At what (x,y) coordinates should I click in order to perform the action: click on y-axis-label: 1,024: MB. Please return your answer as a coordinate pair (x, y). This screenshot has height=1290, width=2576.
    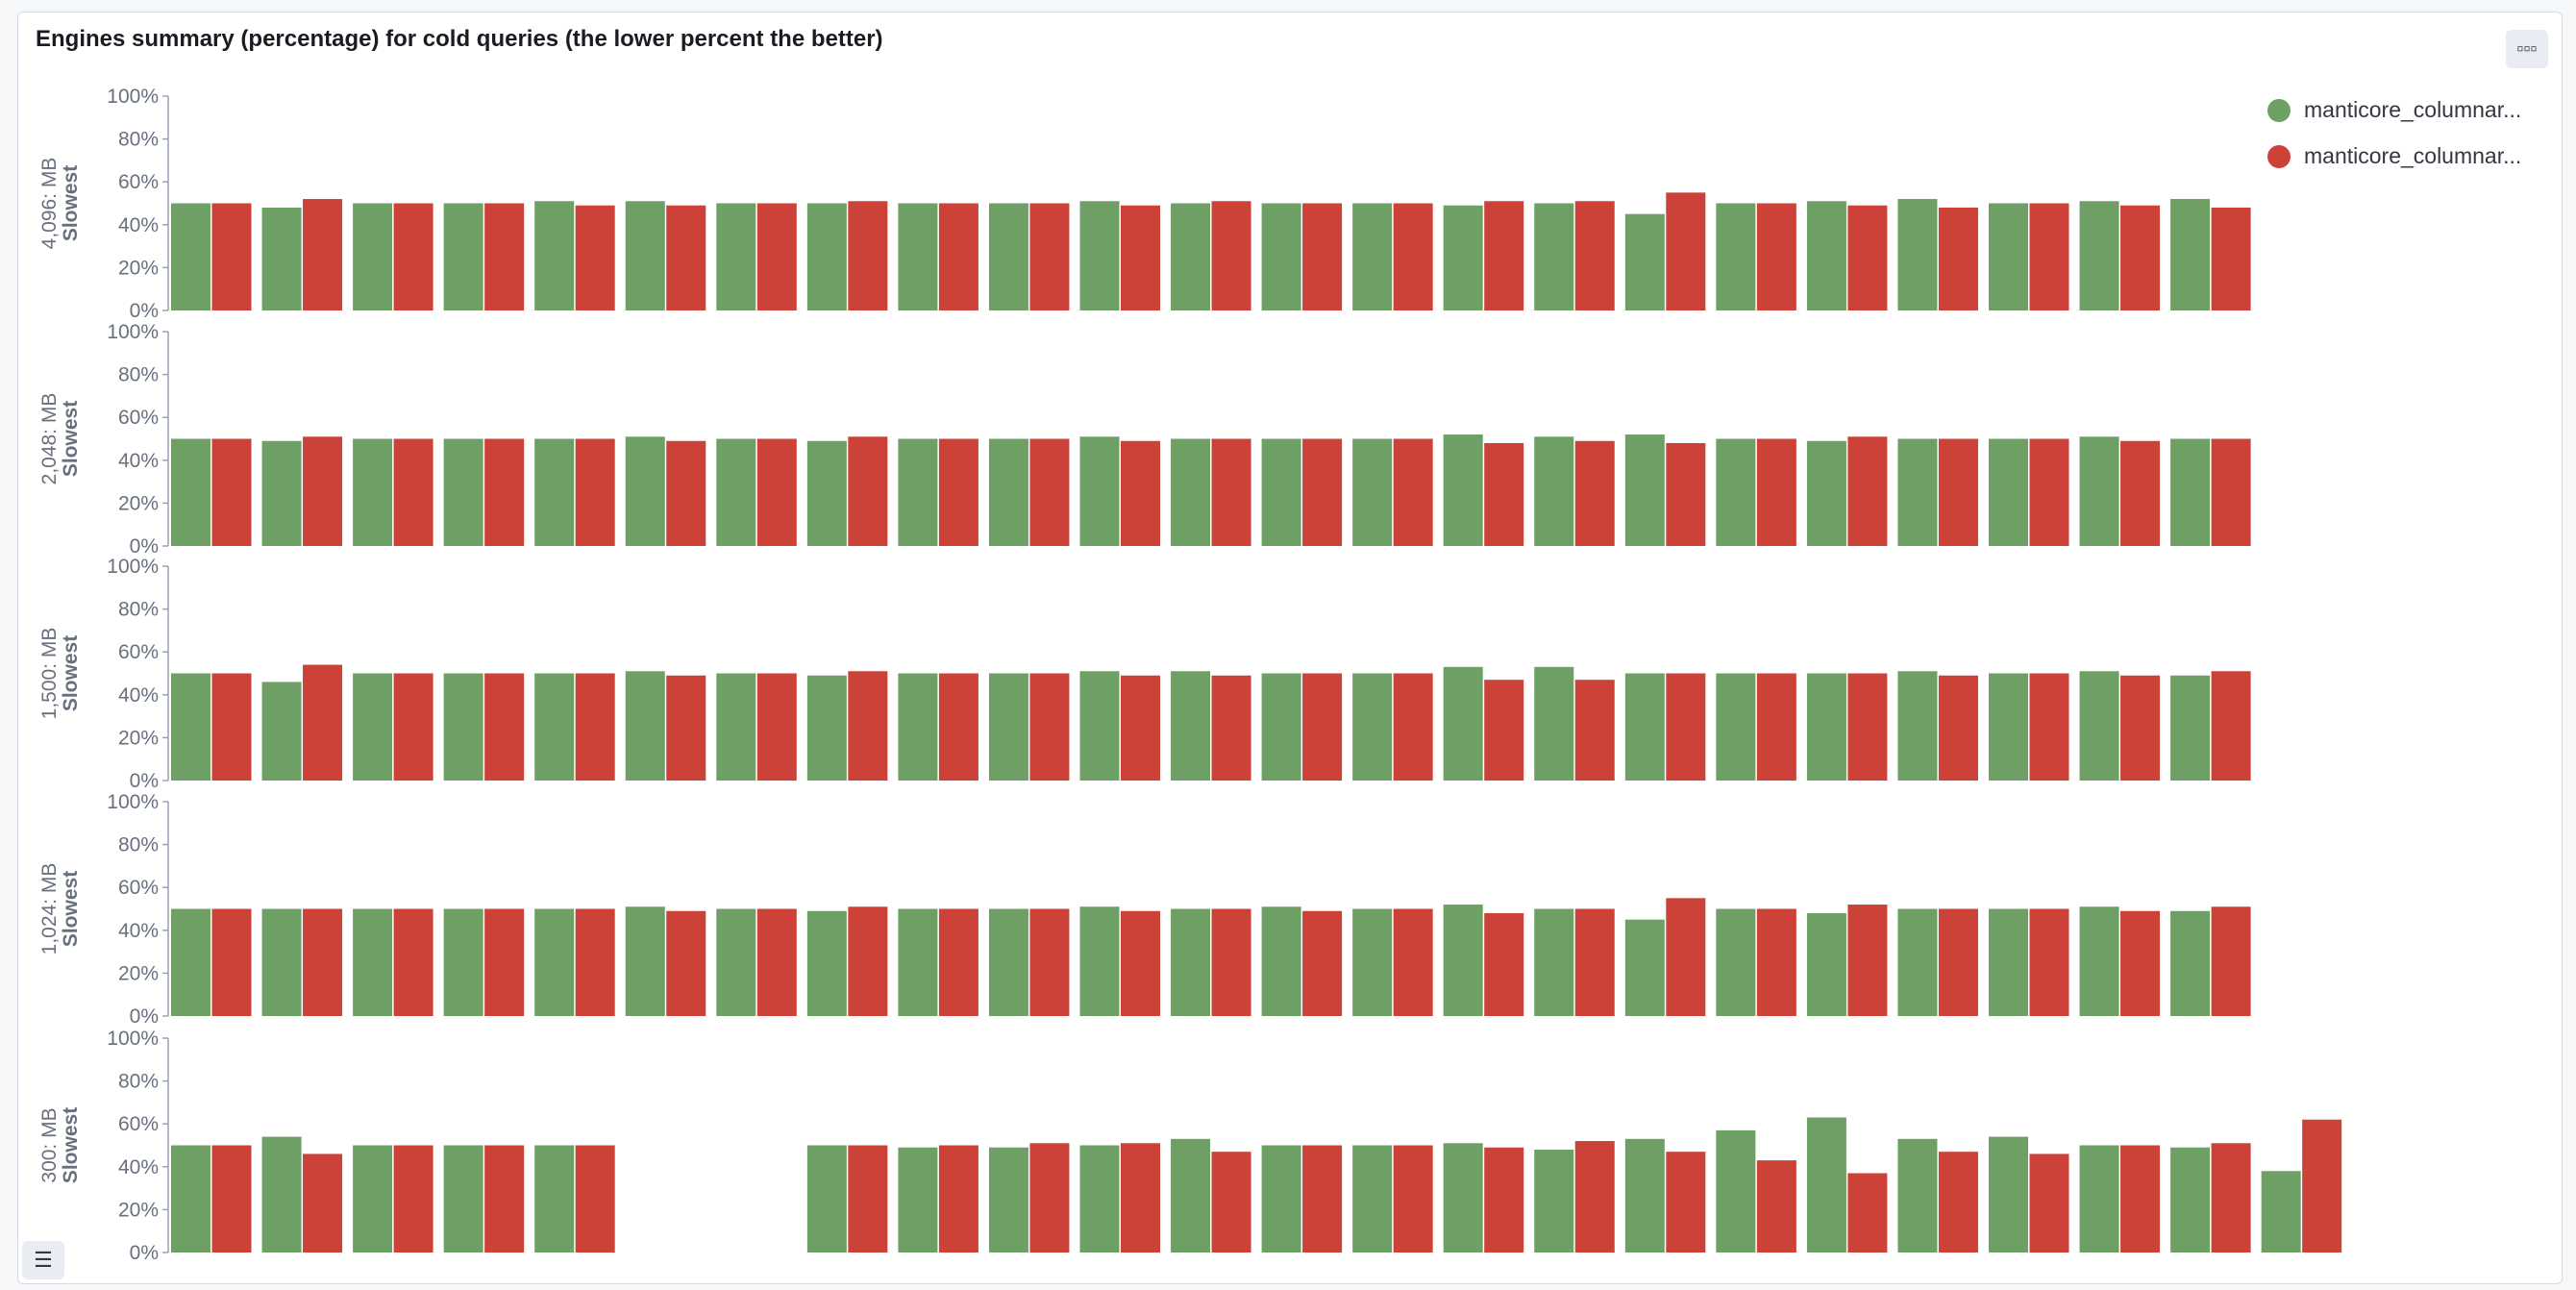
    Looking at the image, I should click on (50, 909).